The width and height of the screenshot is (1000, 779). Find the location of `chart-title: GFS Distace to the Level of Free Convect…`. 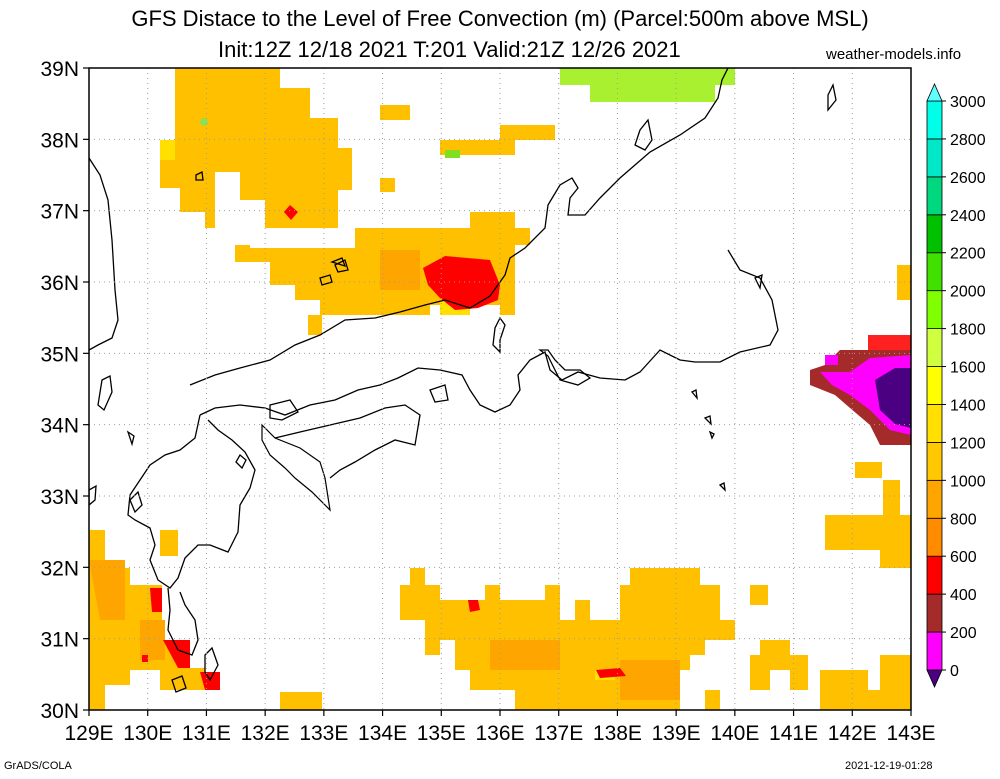

chart-title: GFS Distace to the Level of Free Convect… is located at coordinates (500, 18).